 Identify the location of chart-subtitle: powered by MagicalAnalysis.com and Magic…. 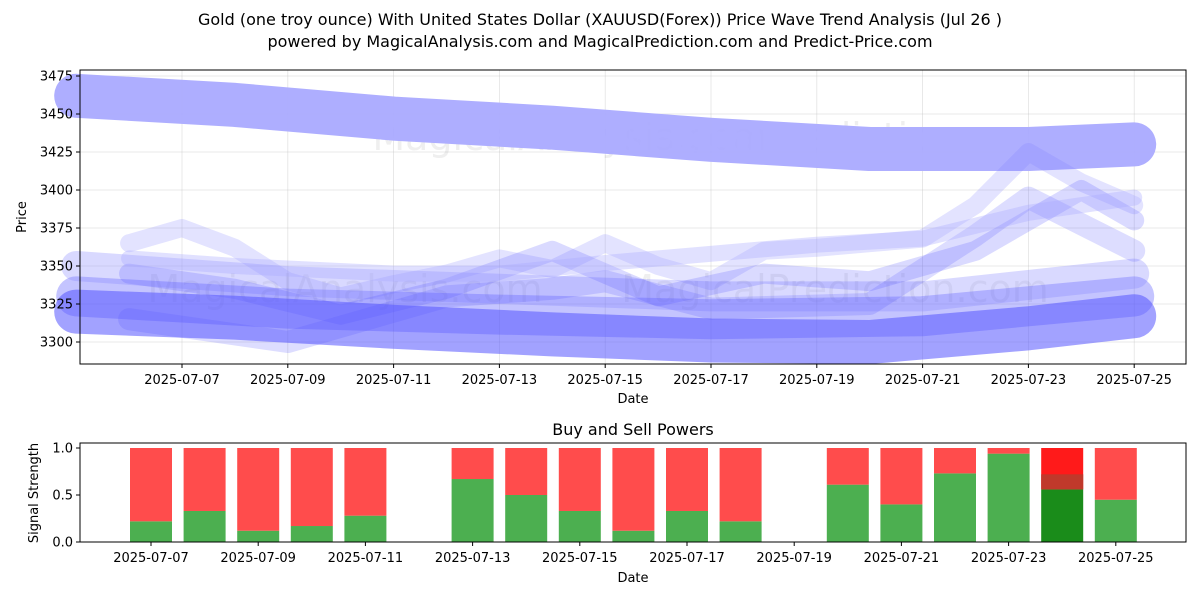
(600, 41).